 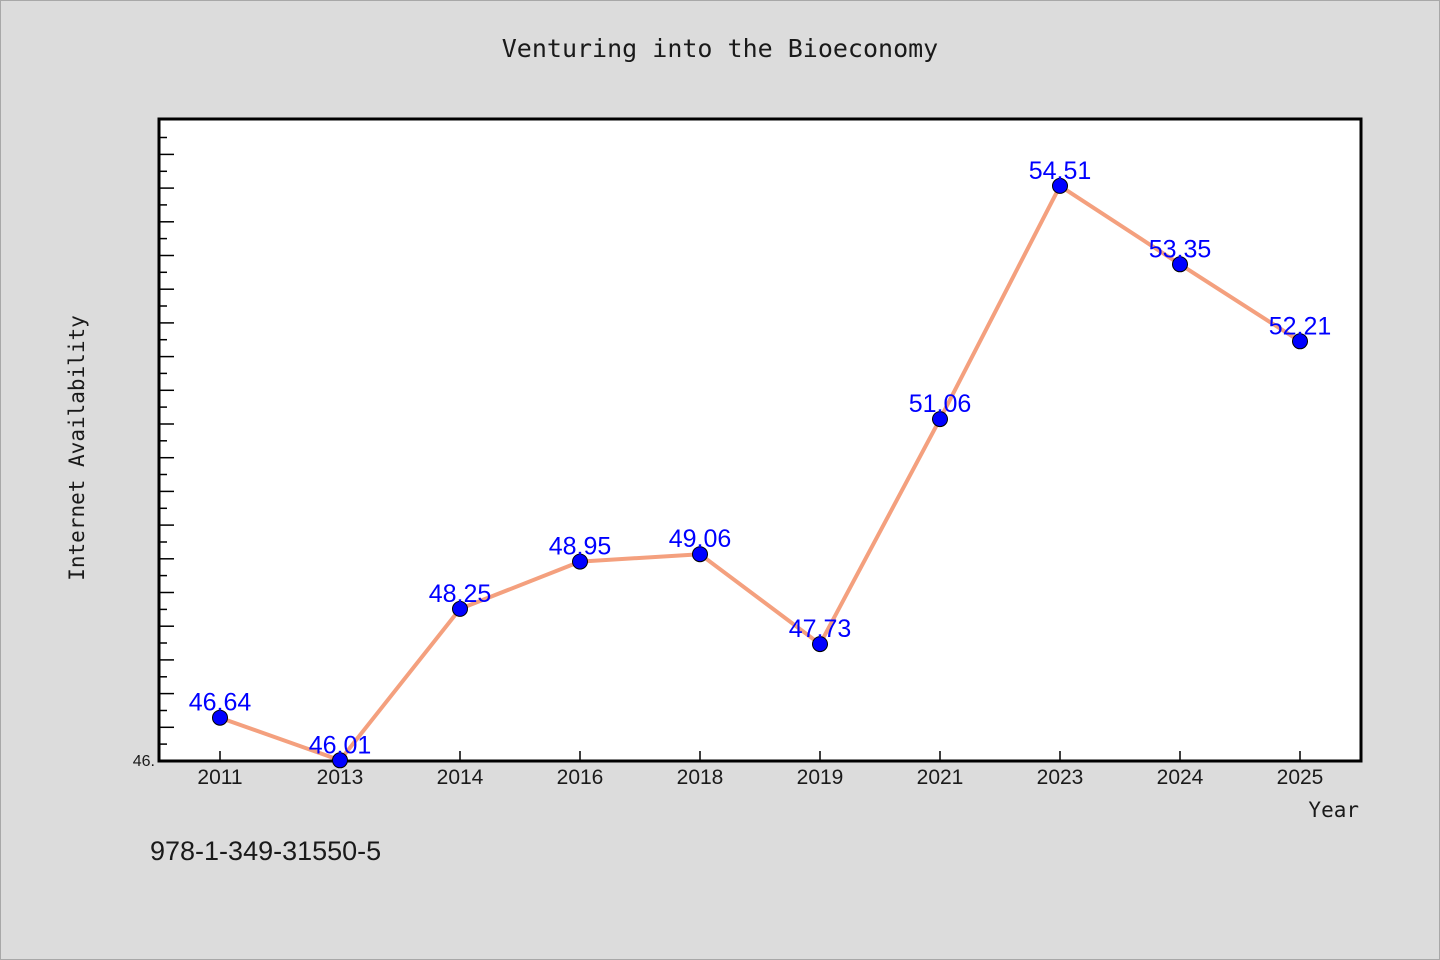 What do you see at coordinates (219, 777) in the screenshot?
I see `x-tick-label: 2011` at bounding box center [219, 777].